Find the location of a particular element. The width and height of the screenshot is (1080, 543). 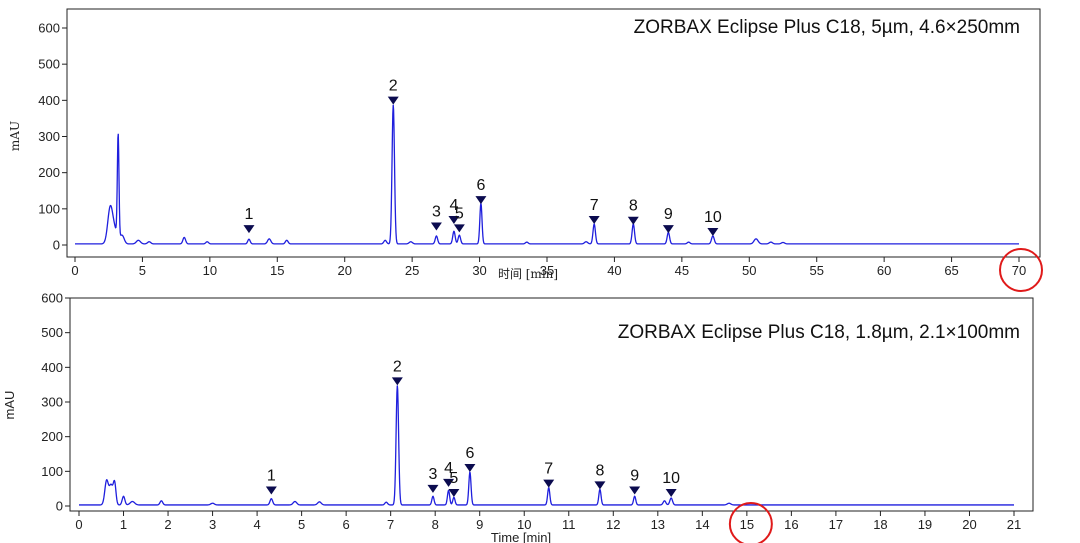

x-tick-label: 9 is located at coordinates (479, 524).